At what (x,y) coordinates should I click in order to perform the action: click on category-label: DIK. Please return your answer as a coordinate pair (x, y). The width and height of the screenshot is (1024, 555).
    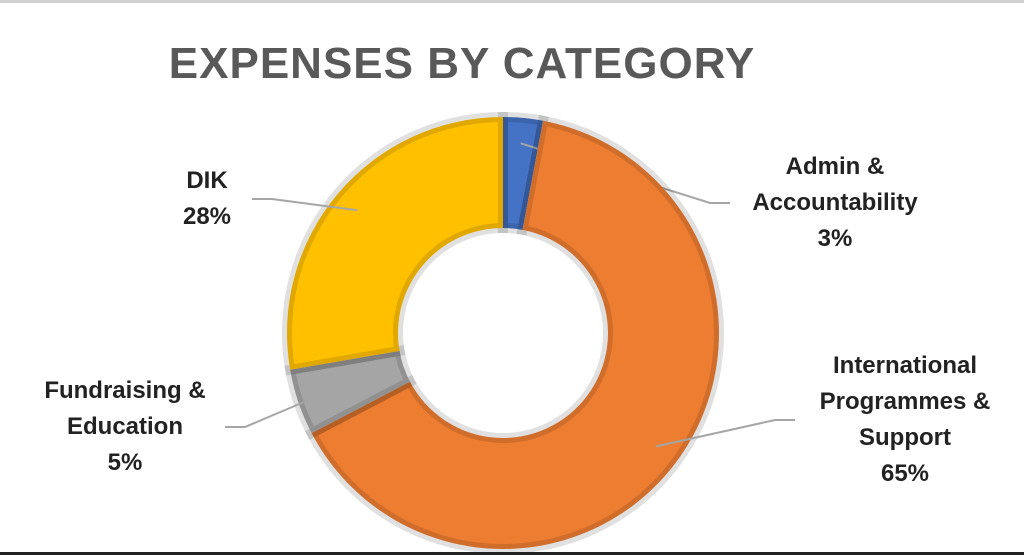
    Looking at the image, I should click on (207, 180).